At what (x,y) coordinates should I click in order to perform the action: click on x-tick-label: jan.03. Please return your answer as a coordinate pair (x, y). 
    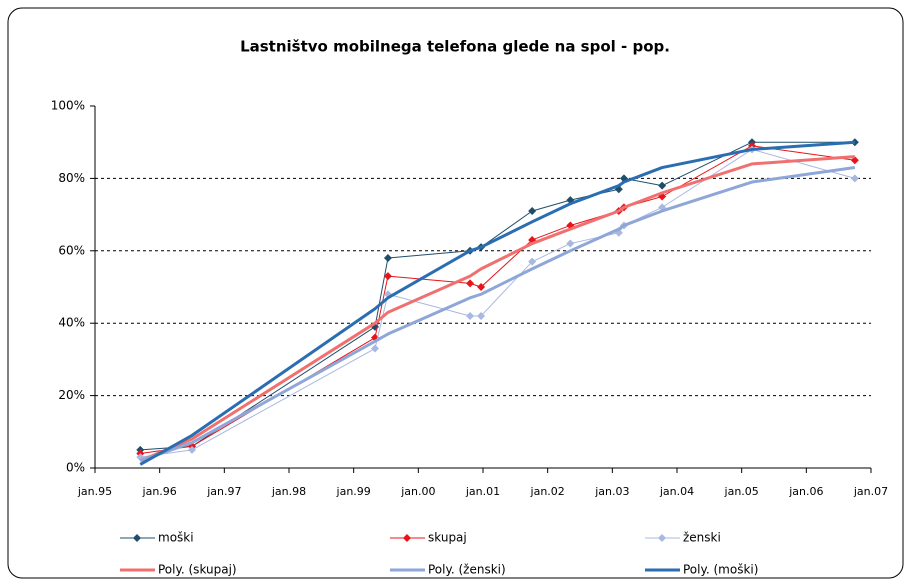
    Looking at the image, I should click on (611, 491).